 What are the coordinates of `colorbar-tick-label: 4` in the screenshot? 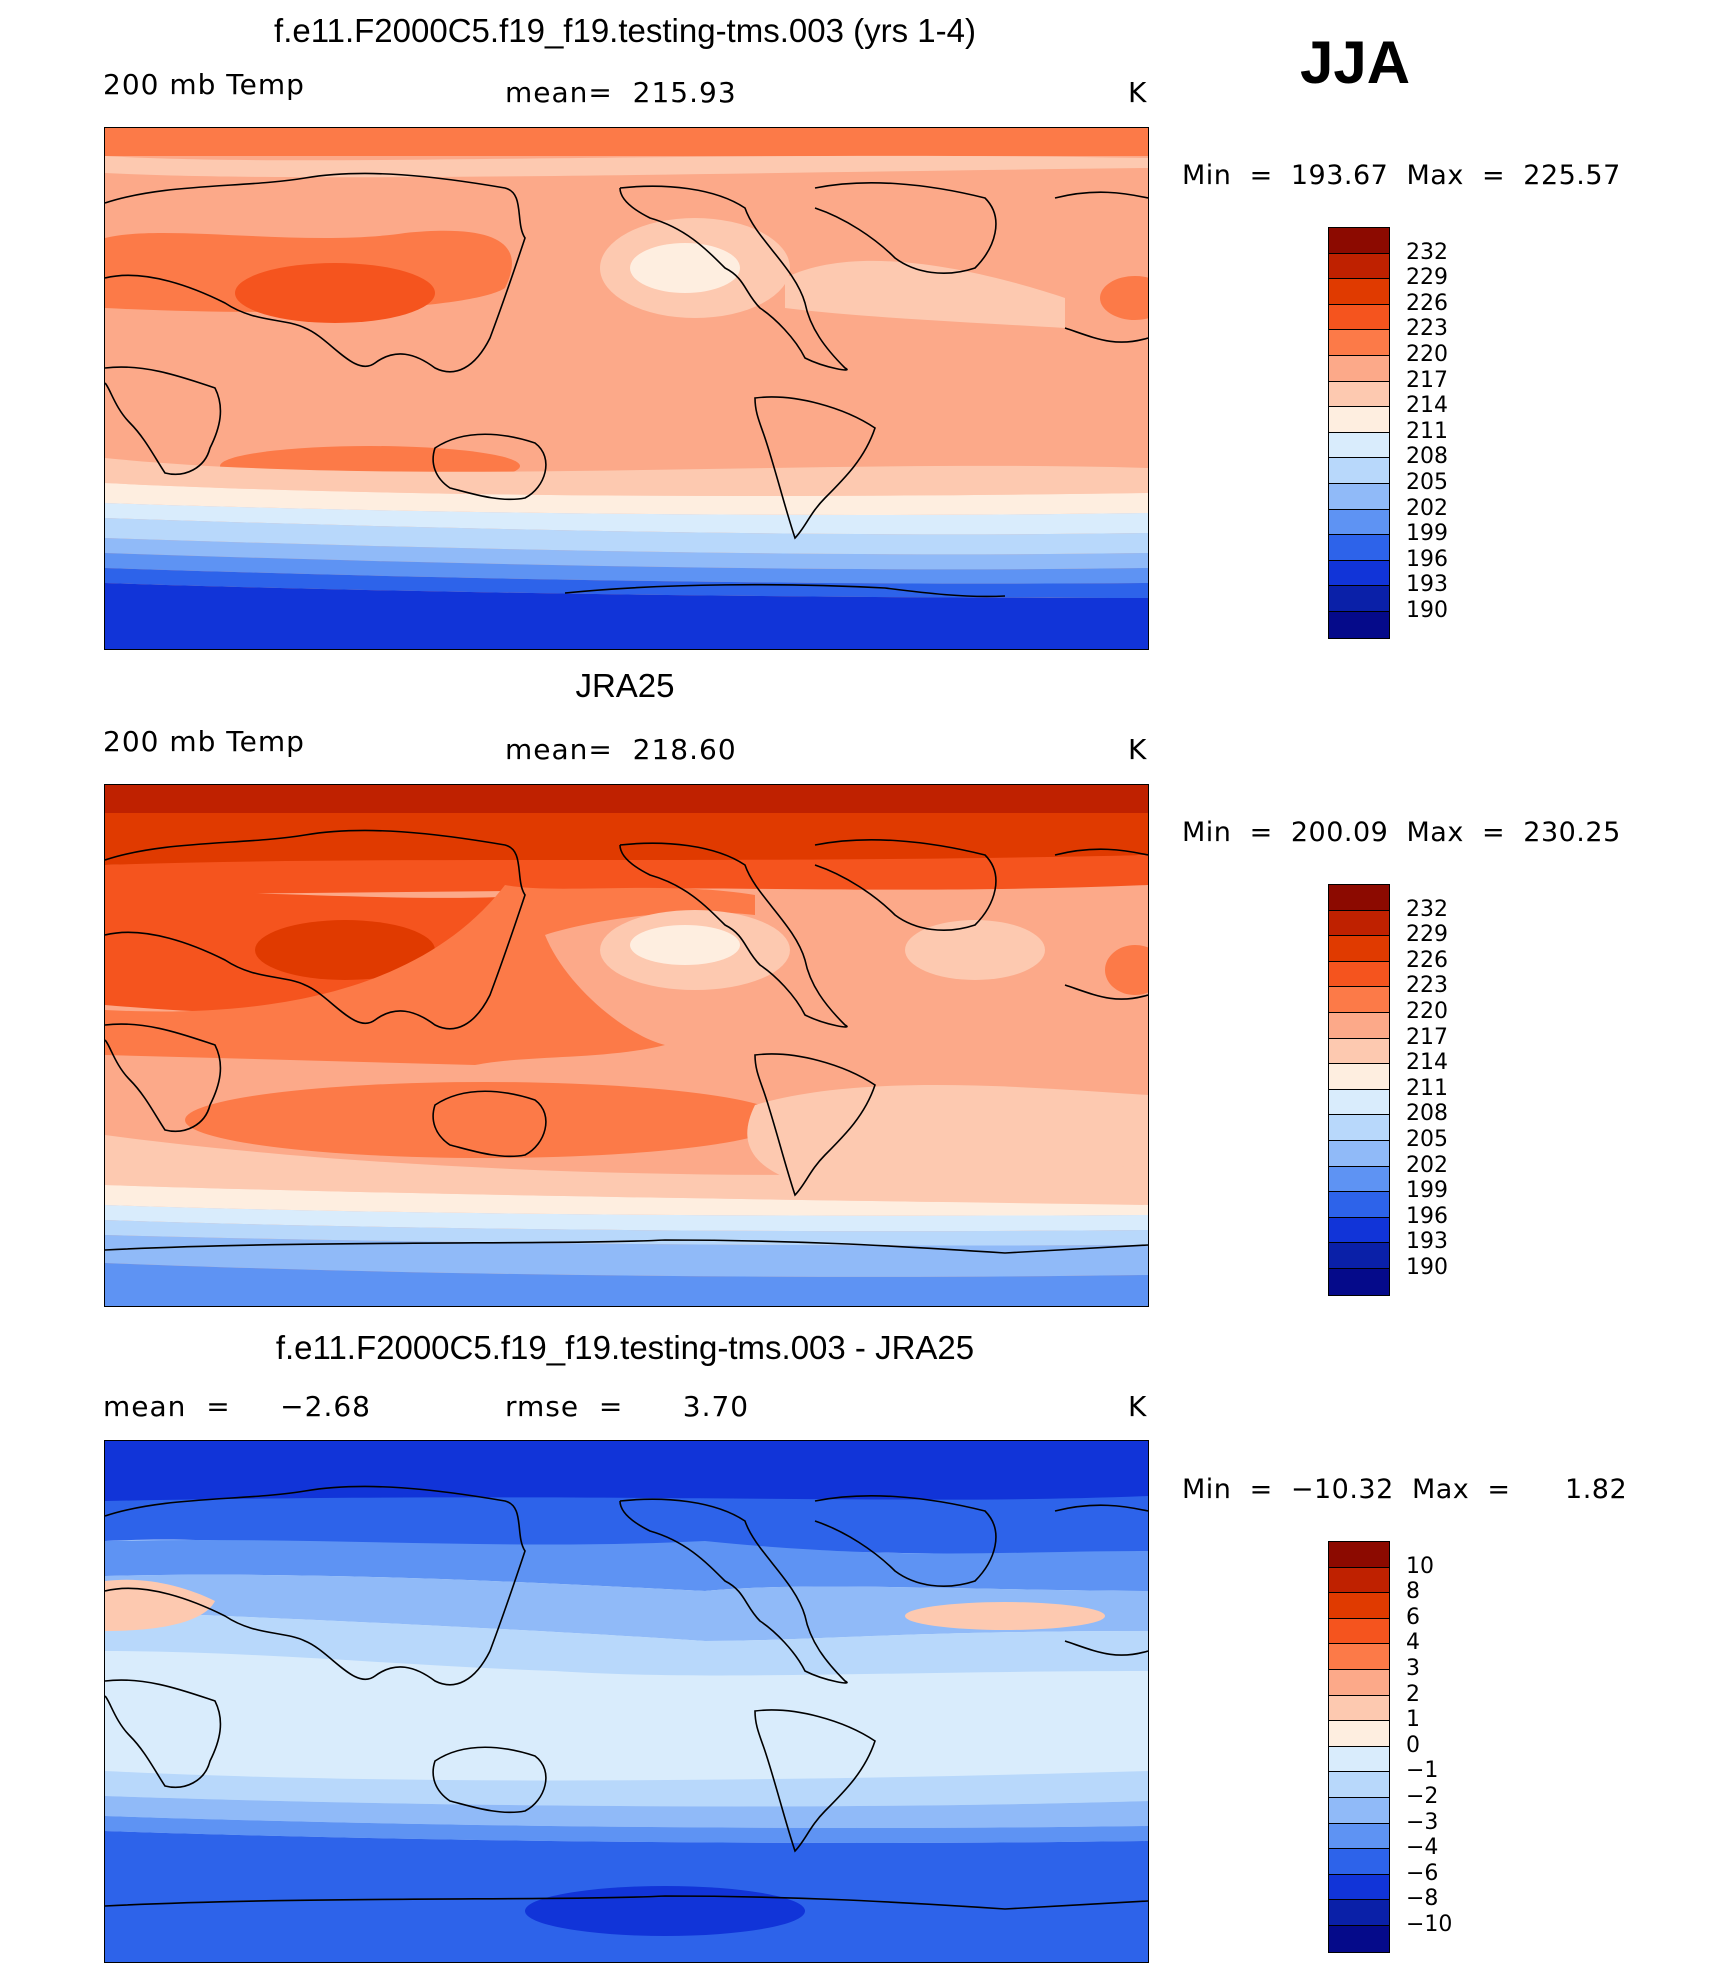 It's located at (1413, 1643).